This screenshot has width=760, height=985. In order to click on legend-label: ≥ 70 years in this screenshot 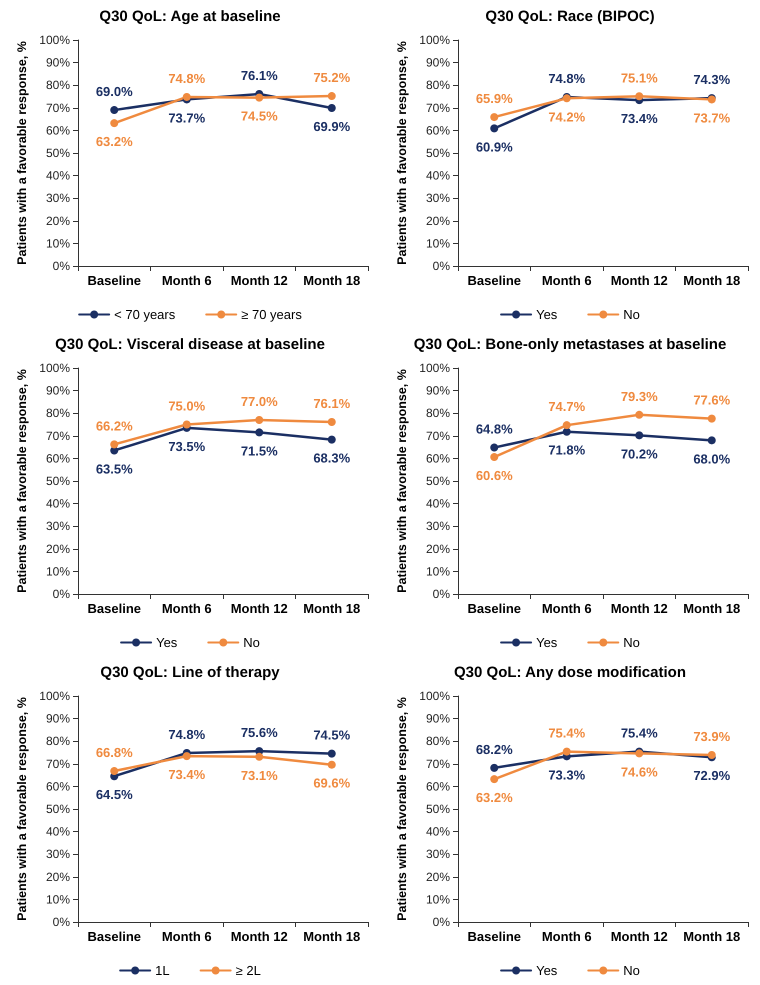, I will do `click(271, 314)`.